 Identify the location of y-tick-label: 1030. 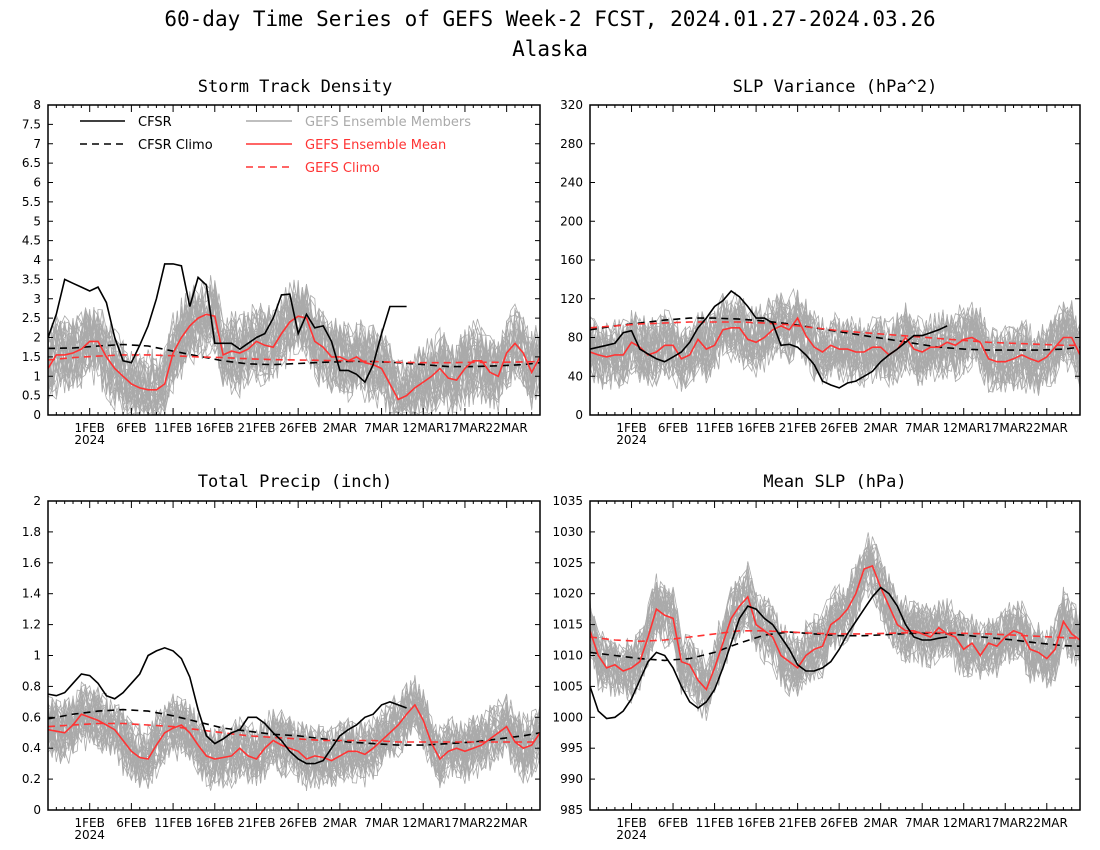
(567, 532).